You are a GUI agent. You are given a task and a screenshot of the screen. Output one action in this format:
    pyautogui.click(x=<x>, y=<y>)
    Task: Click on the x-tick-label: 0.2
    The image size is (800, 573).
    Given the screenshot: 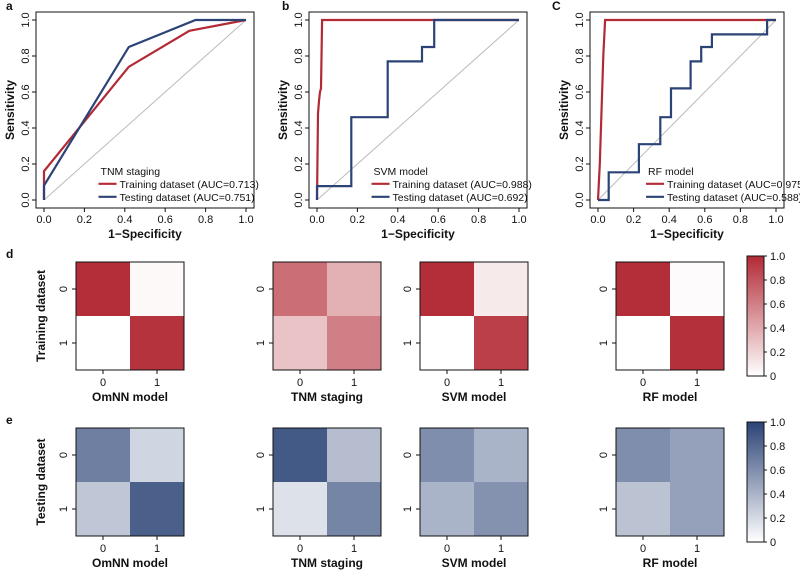 What is the action you would take?
    pyautogui.click(x=84, y=220)
    